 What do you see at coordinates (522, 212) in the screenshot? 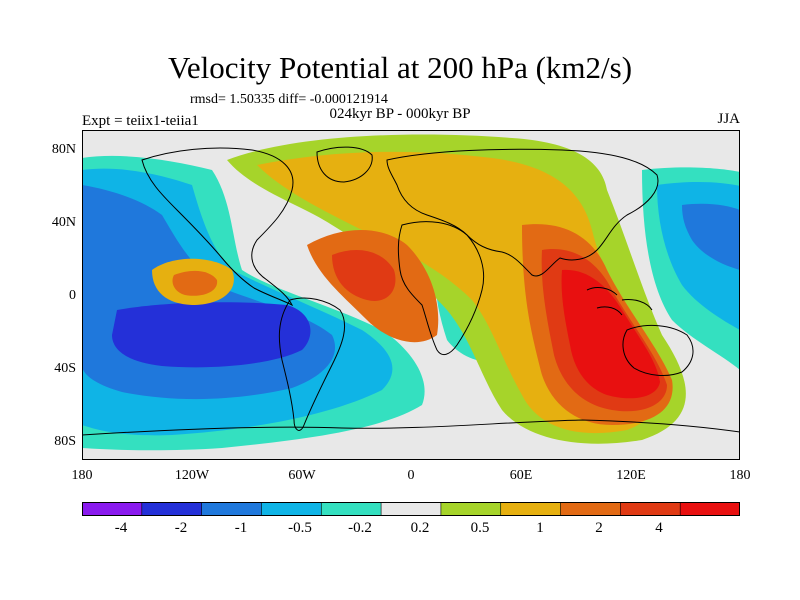
I see `coastline-eurasia` at bounding box center [522, 212].